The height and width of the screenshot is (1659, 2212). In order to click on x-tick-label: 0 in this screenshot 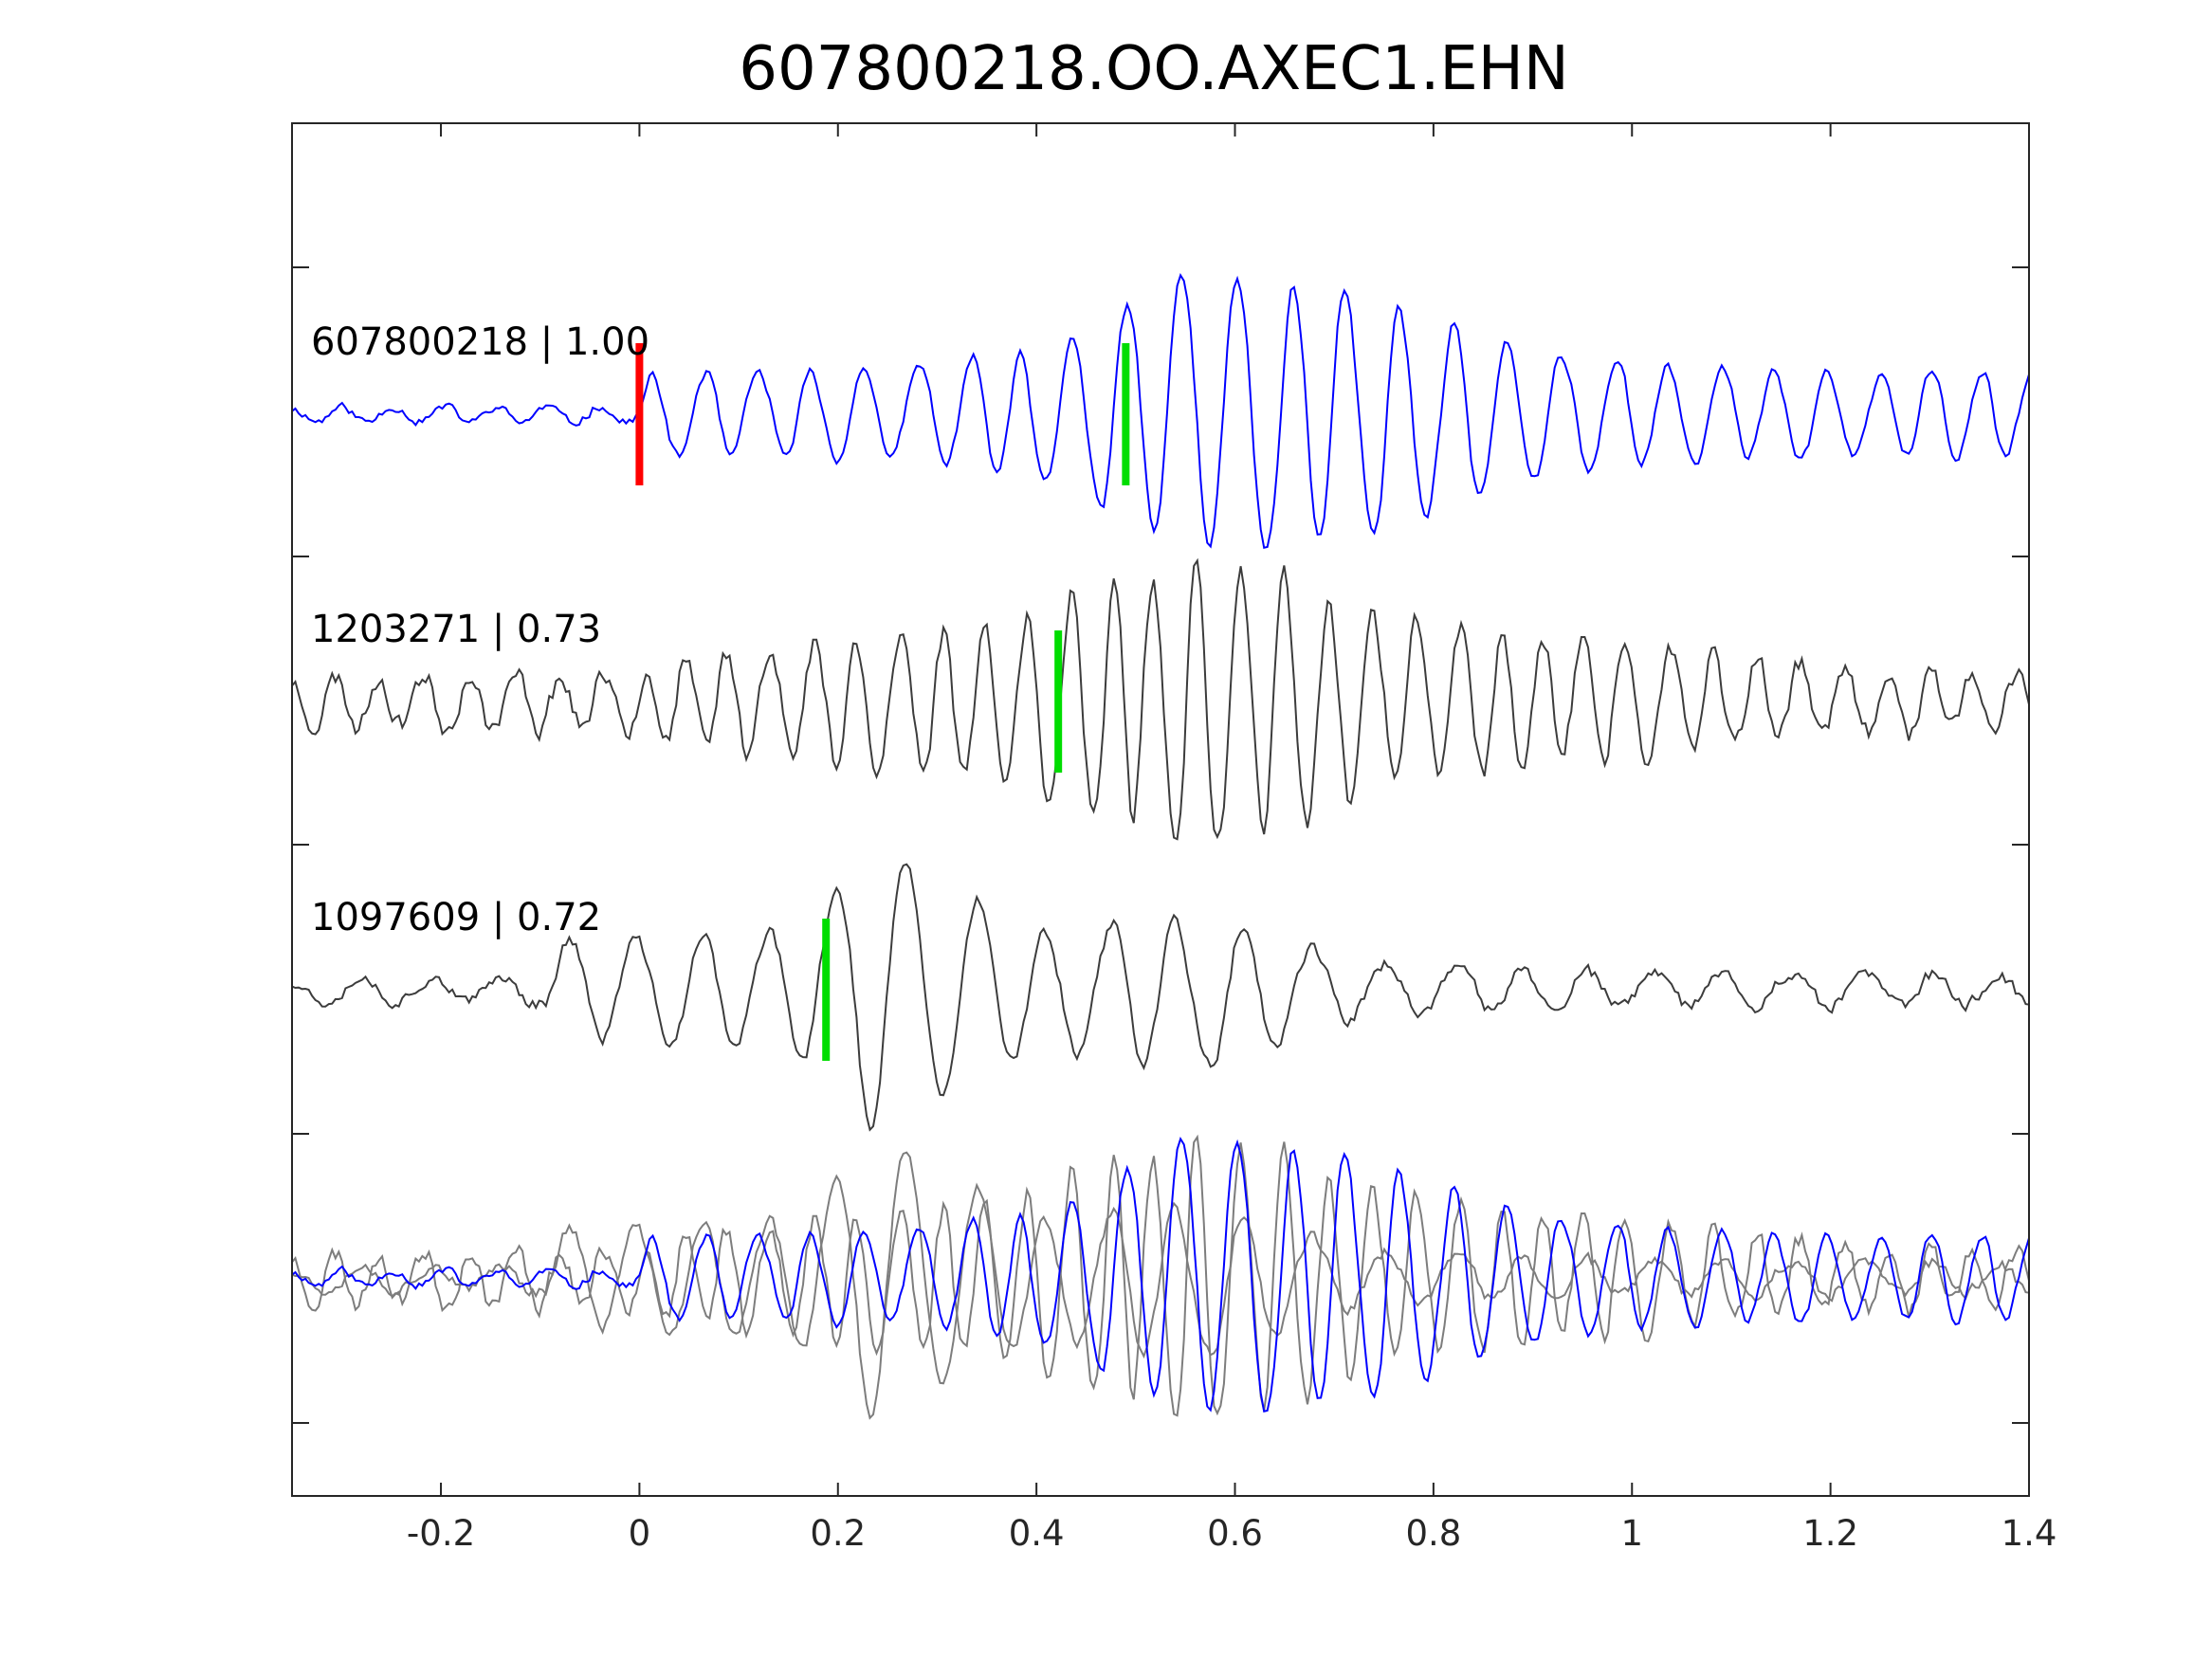, I will do `click(640, 1533)`.